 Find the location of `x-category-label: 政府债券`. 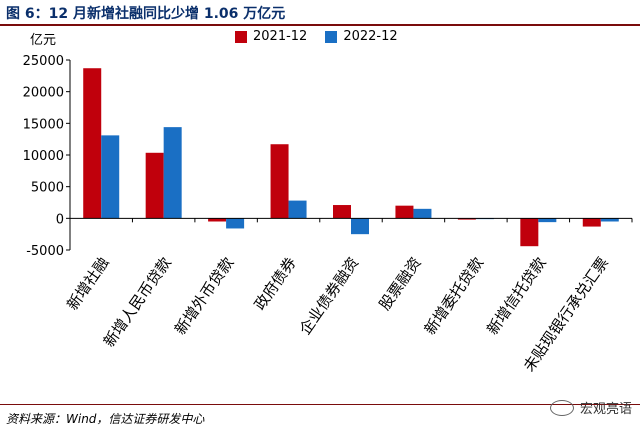

x-category-label: 政府债券 is located at coordinates (275, 283).